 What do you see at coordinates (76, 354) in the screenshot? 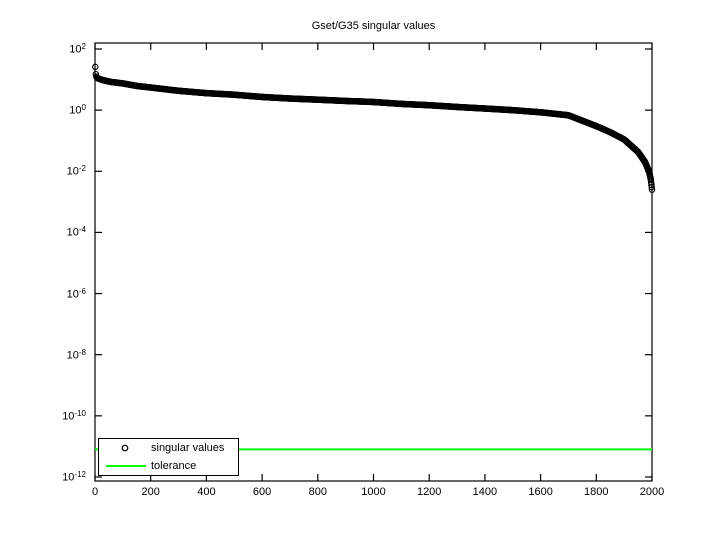
I see `y-tick-label: 10⁻⁸` at bounding box center [76, 354].